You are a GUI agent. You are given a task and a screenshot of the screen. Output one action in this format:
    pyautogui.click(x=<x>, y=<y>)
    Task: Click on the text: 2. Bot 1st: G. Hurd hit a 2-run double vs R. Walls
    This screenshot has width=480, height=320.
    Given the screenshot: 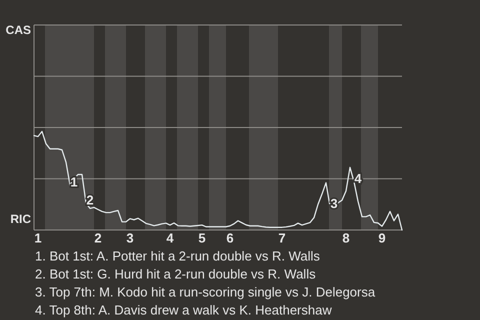 What is the action you would take?
    pyautogui.click(x=175, y=274)
    